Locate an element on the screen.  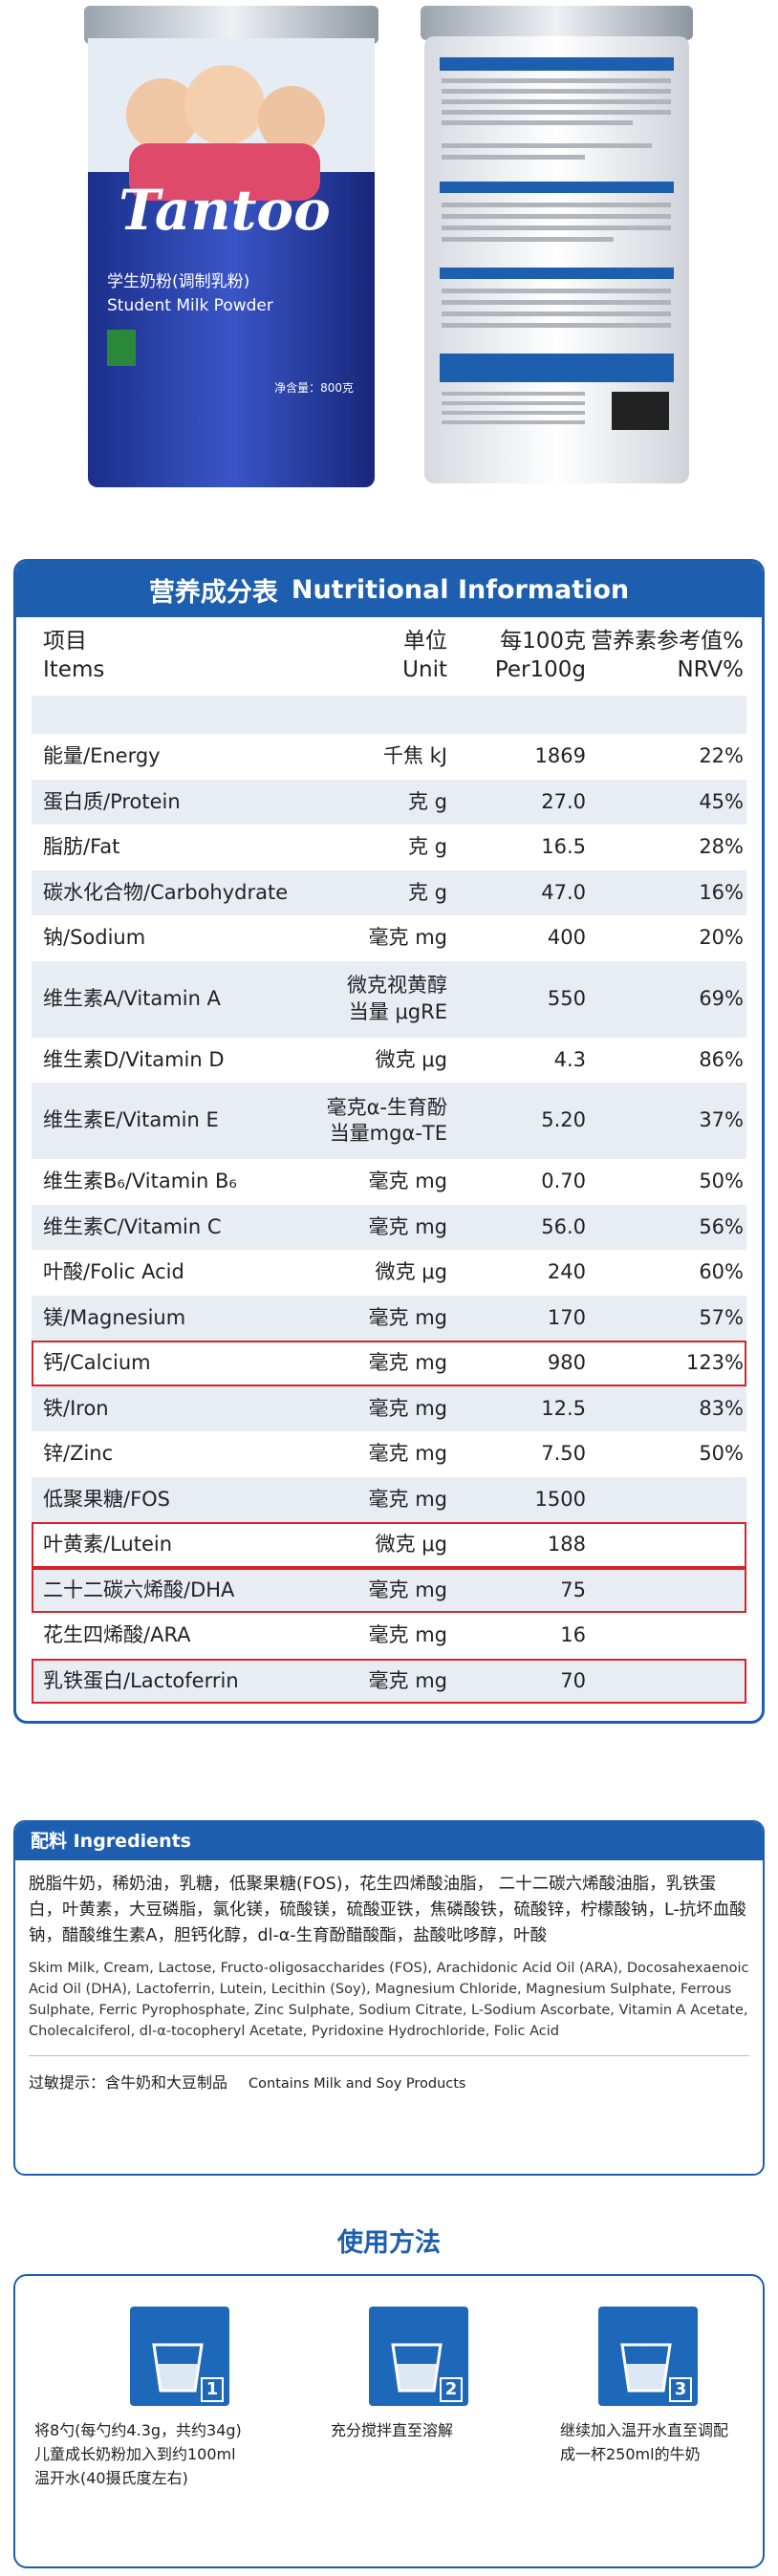
step-icon: 1 is located at coordinates (179, 2356).